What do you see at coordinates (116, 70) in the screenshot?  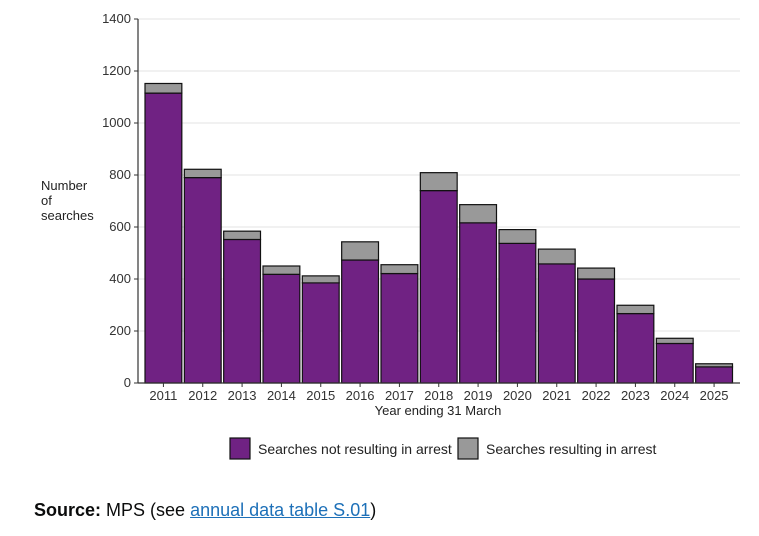 I see `y-tick-label: 1200` at bounding box center [116, 70].